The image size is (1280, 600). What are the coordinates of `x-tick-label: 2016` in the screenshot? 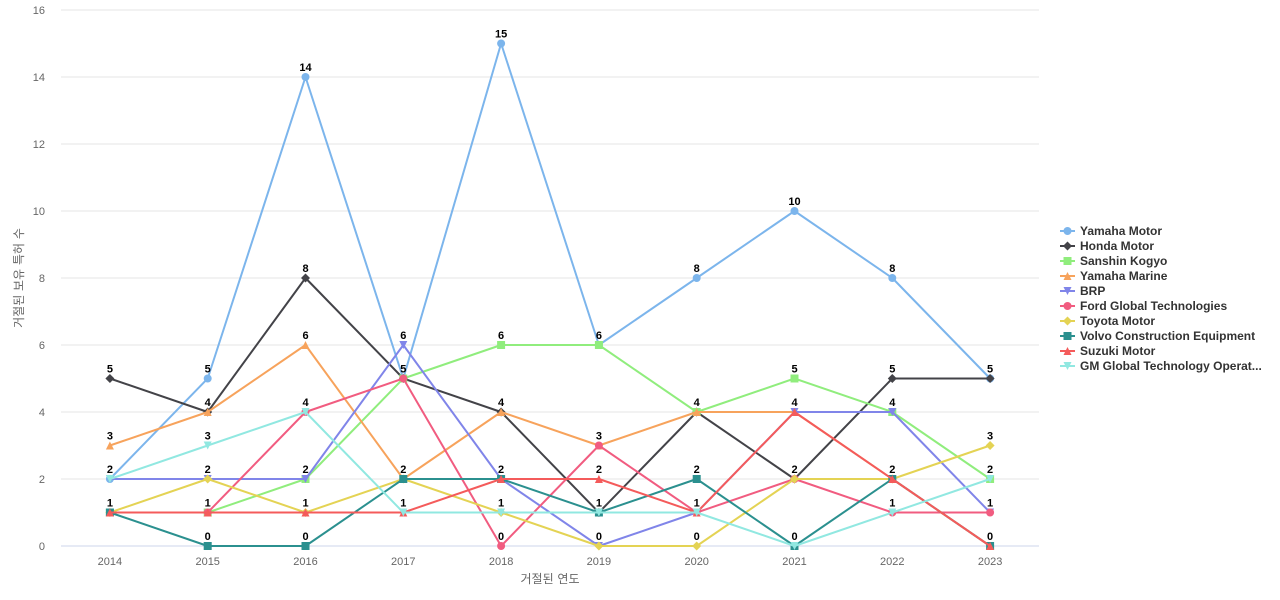 It's located at (305, 562).